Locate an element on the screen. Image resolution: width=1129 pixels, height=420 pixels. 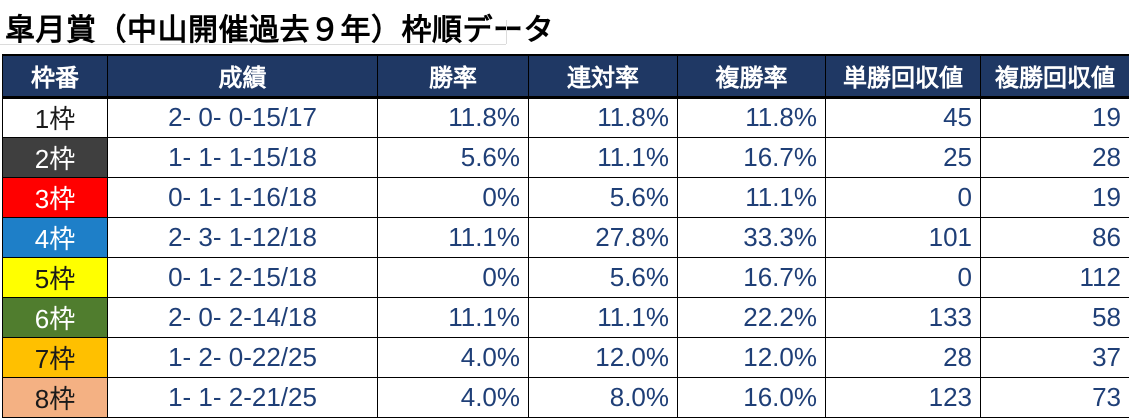
column-header-frame: 枠番 is located at coordinates (55, 76).